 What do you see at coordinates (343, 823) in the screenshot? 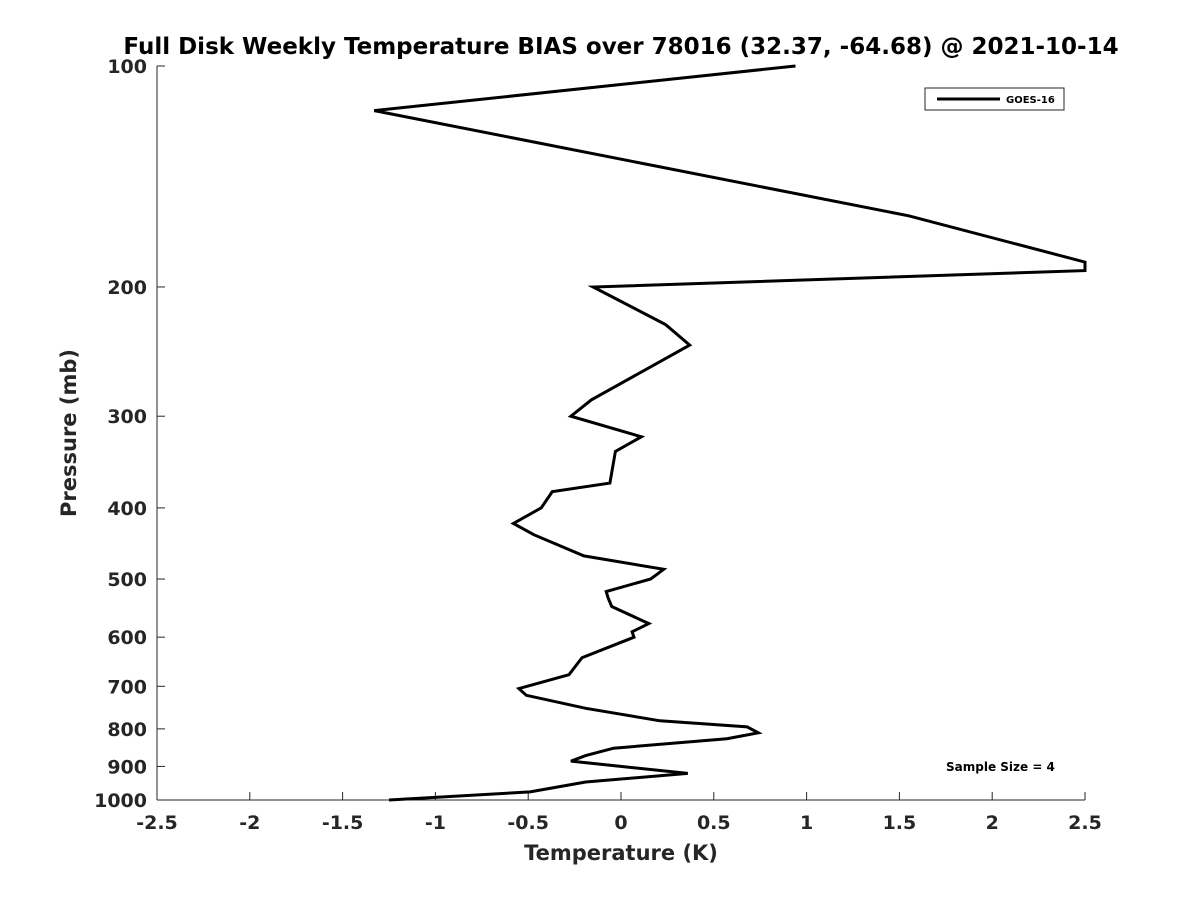
I see `x-tick-label: -1.5` at bounding box center [343, 823].